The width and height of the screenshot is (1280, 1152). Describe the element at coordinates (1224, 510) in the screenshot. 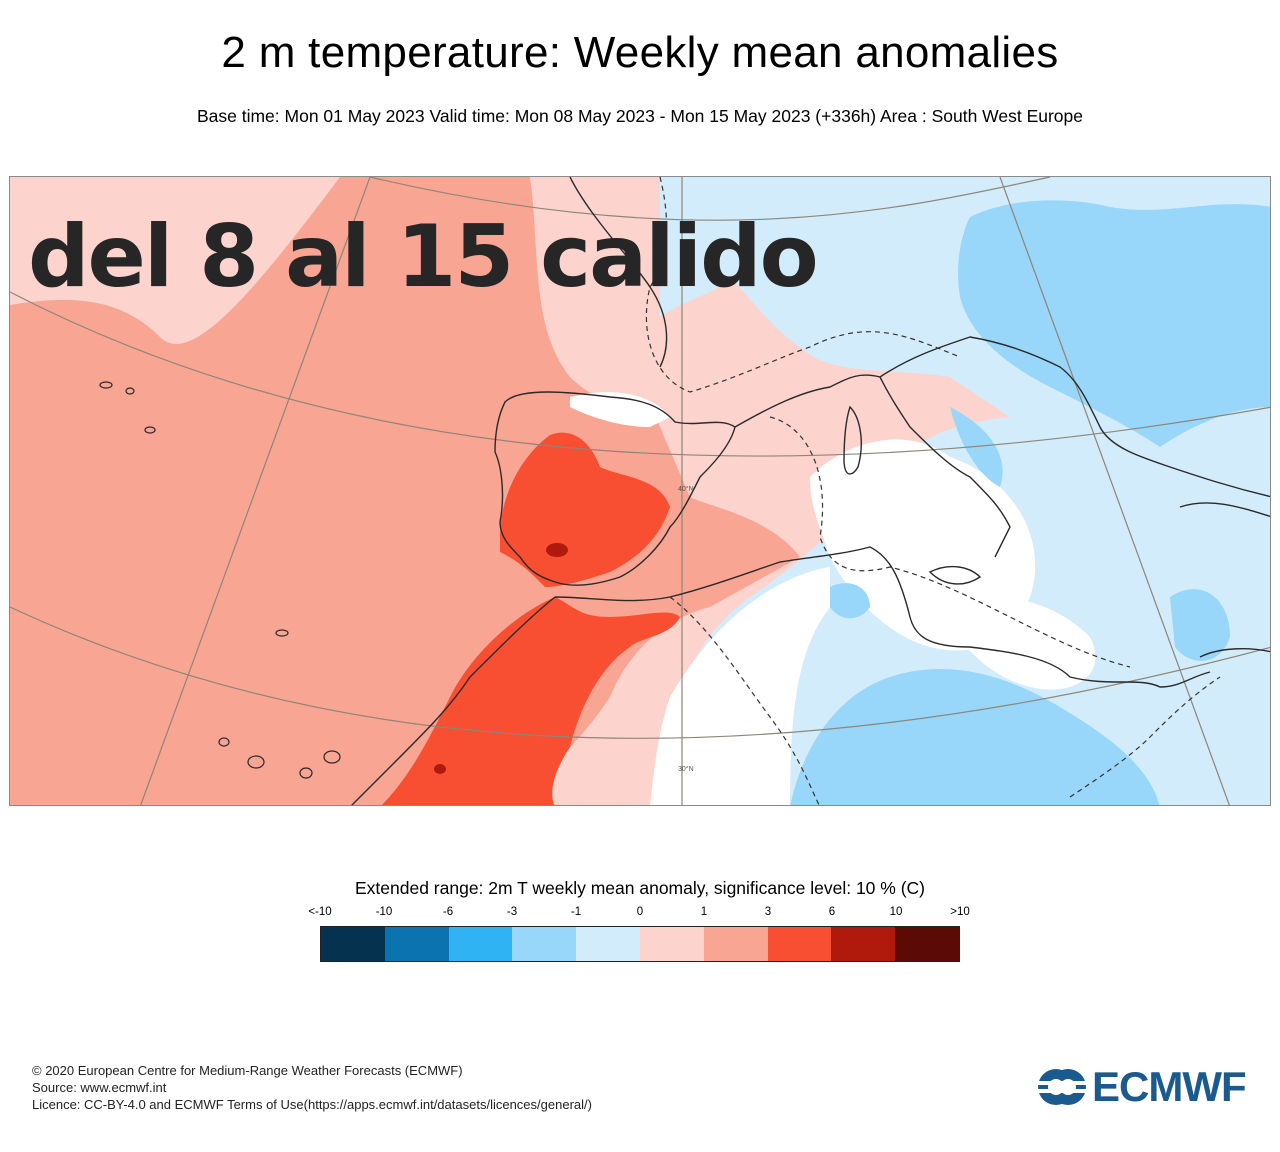

I see `aegean-coast` at that location.